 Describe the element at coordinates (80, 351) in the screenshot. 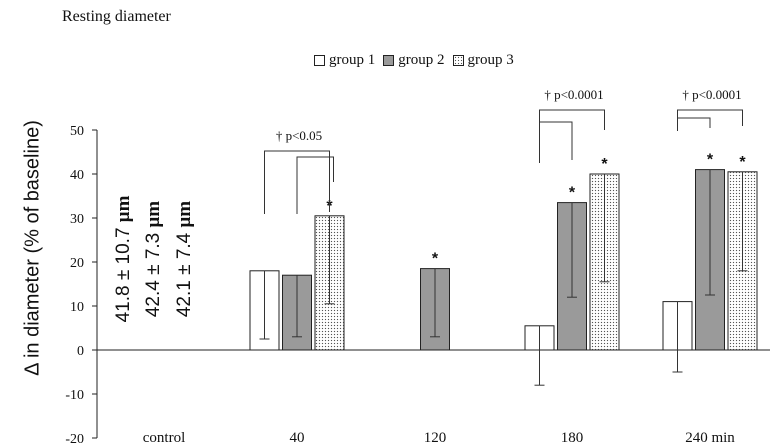

I see `y-tick-label: 0` at that location.